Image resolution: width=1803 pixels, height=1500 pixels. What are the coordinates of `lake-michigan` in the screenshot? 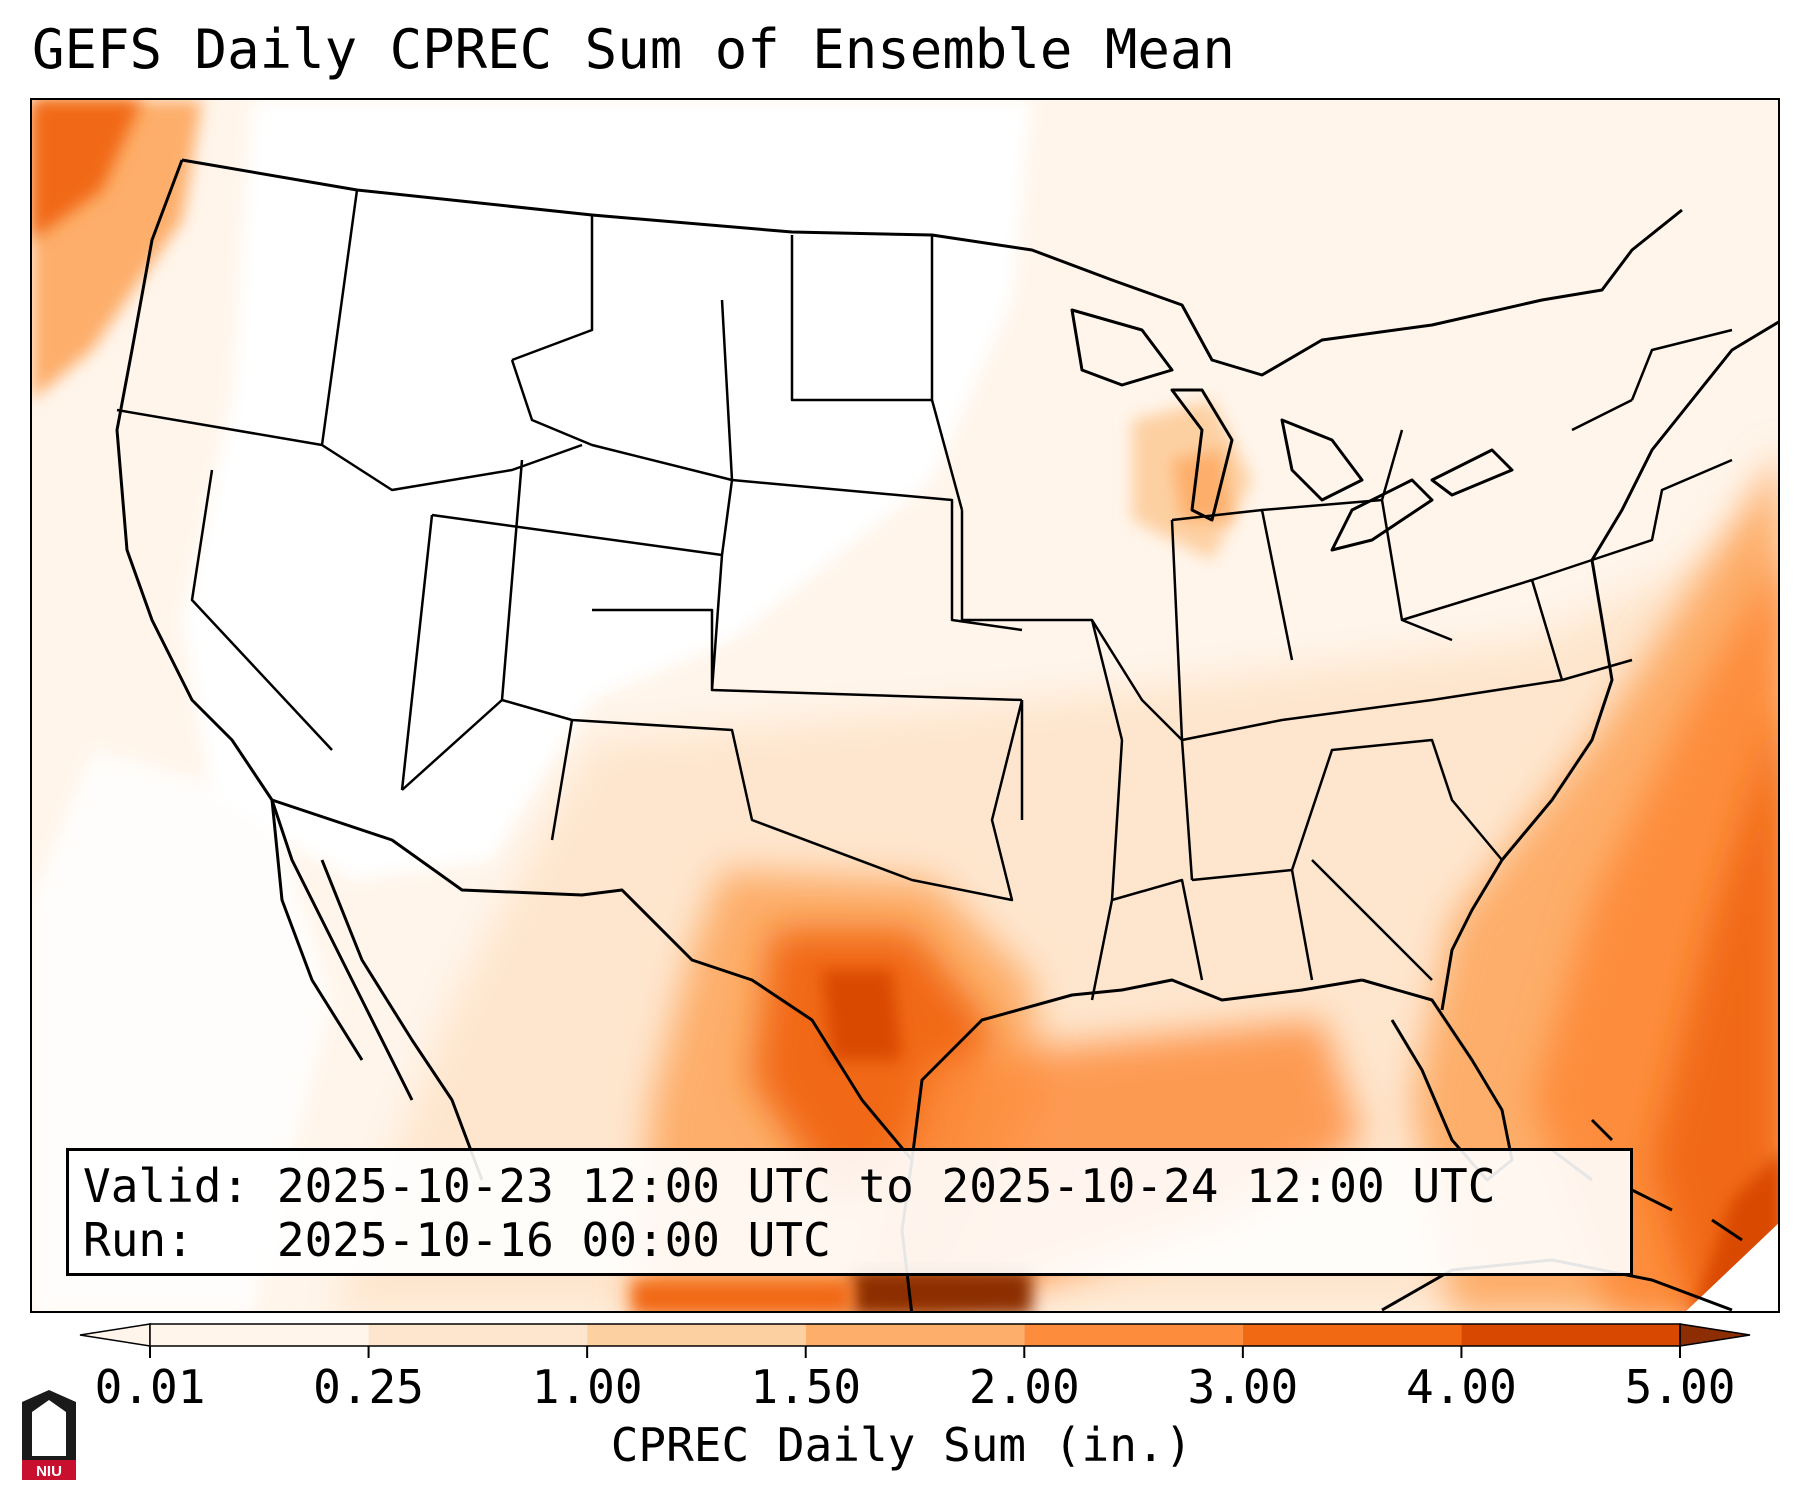 It's located at (1202, 455).